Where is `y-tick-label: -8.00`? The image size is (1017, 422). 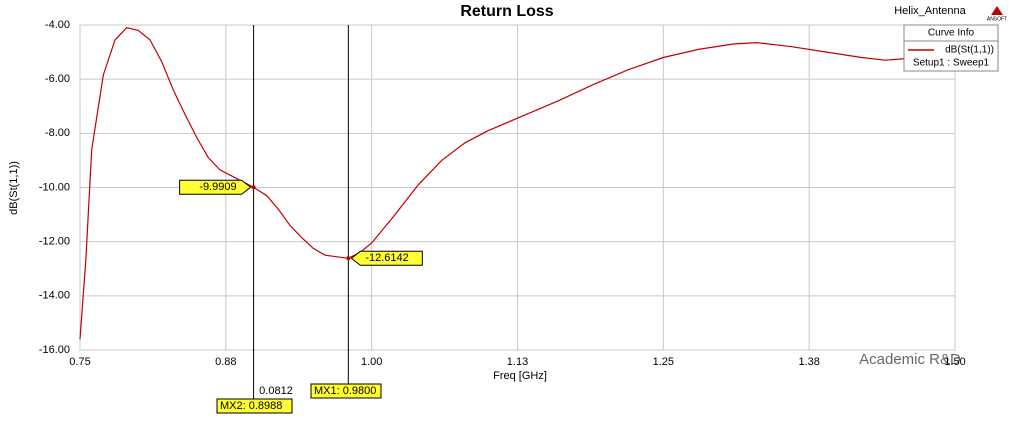 y-tick-label: -8.00 is located at coordinates (57, 133).